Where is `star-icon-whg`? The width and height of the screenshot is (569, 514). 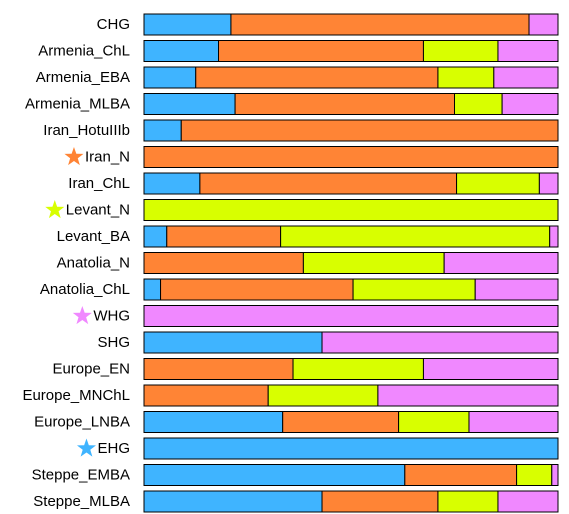 star-icon-whg is located at coordinates (82, 315).